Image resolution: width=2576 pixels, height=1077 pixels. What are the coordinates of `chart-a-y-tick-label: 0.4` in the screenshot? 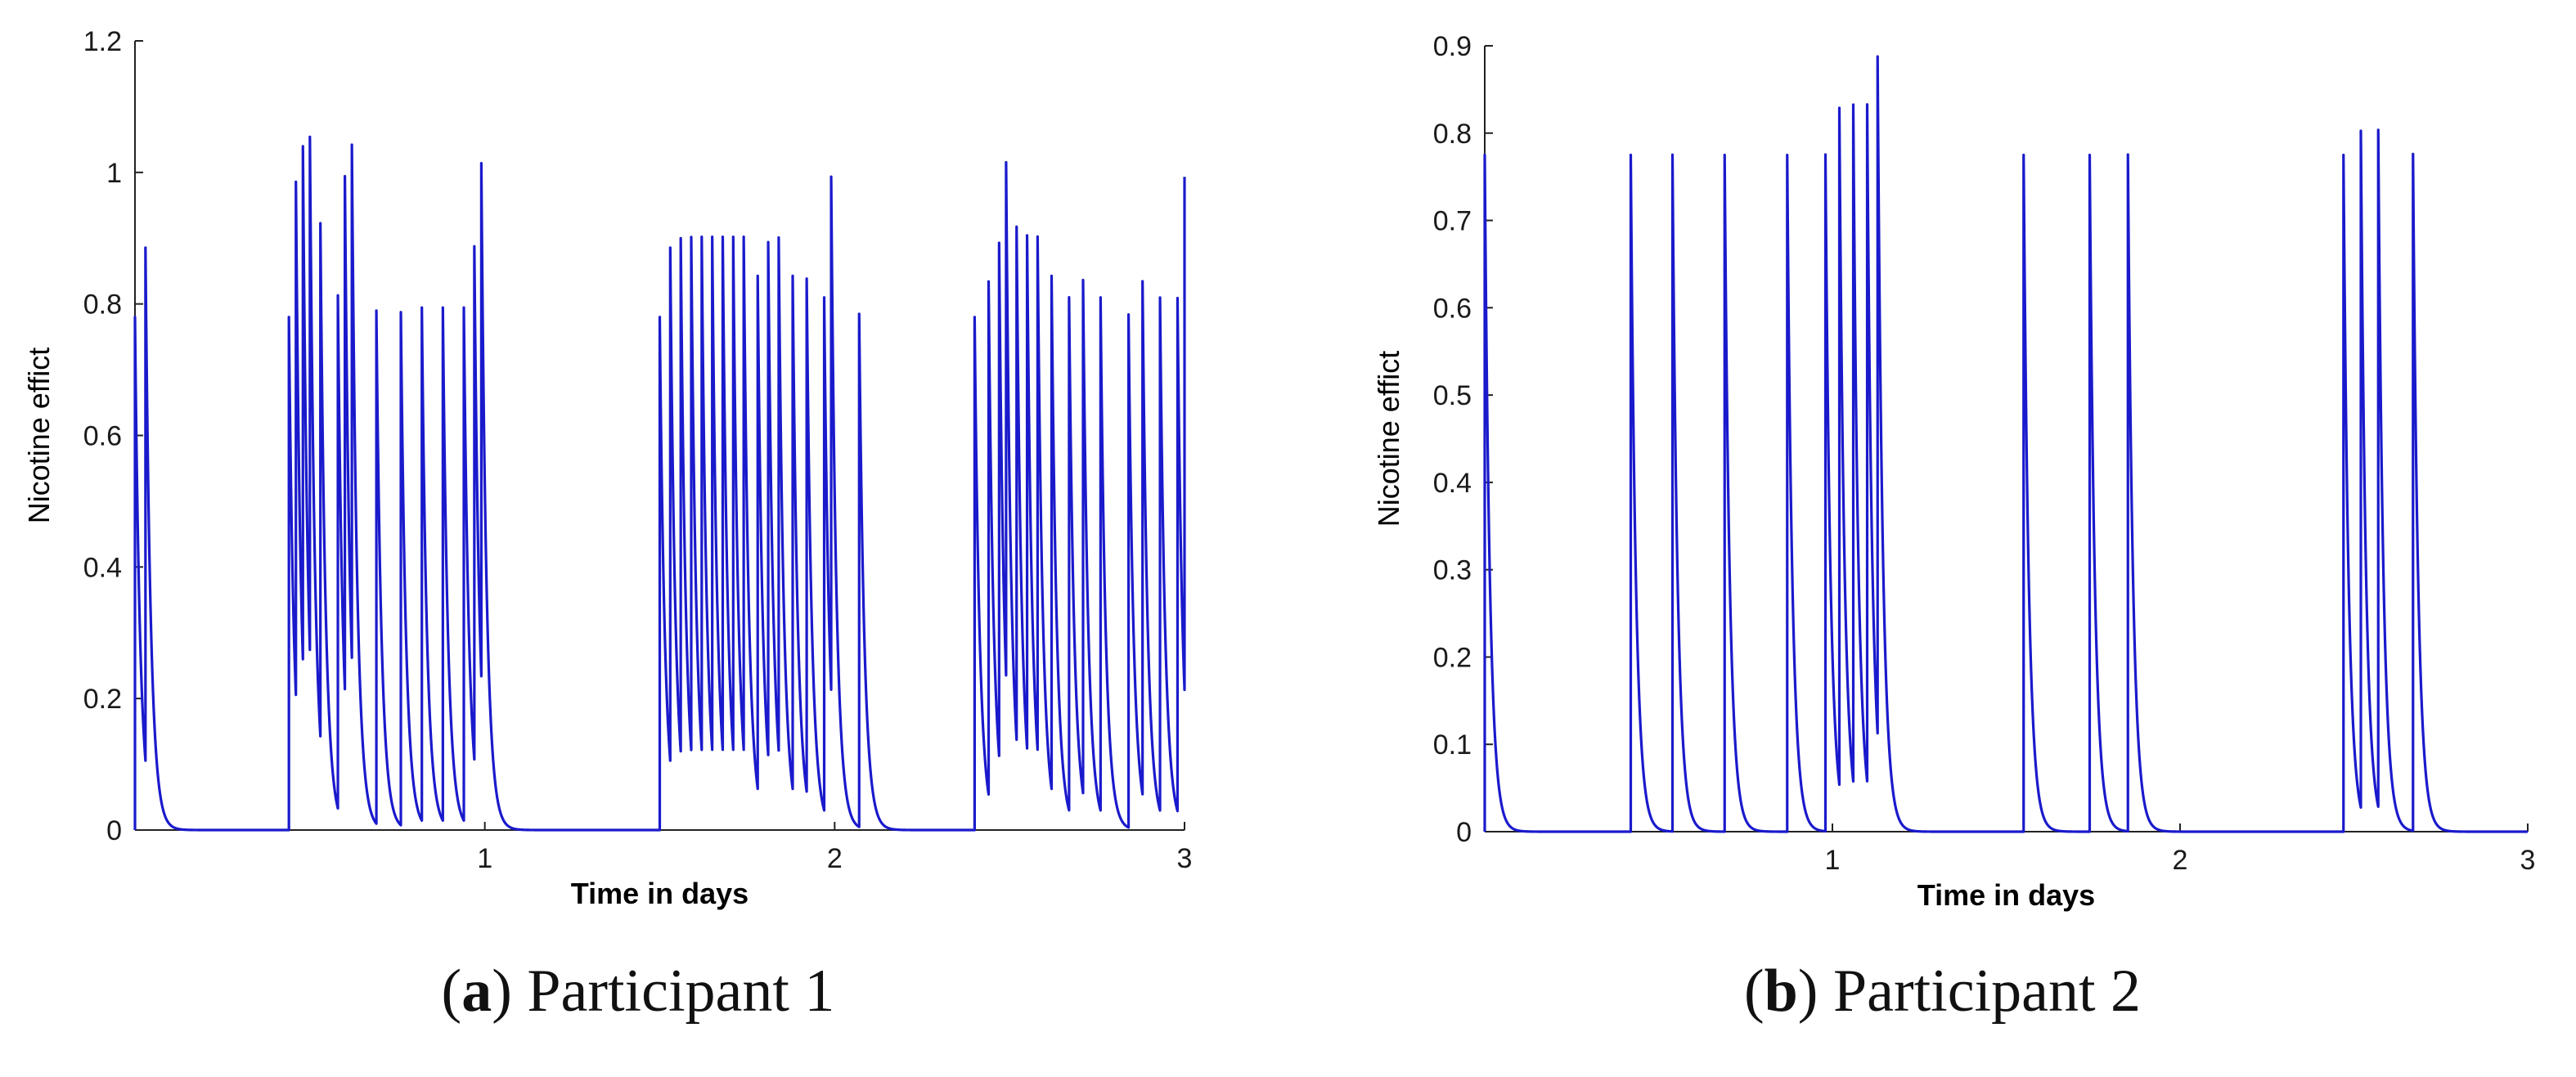 It's located at (102, 567).